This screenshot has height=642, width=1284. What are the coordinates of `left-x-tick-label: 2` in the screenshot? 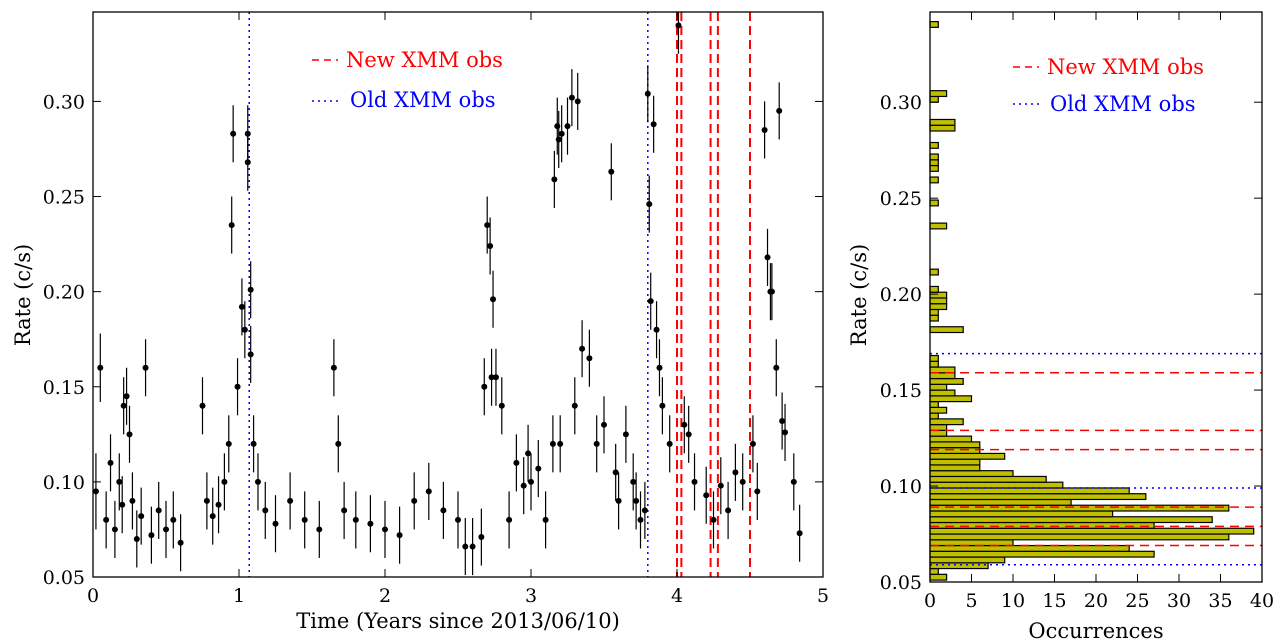 It's located at (385, 596).